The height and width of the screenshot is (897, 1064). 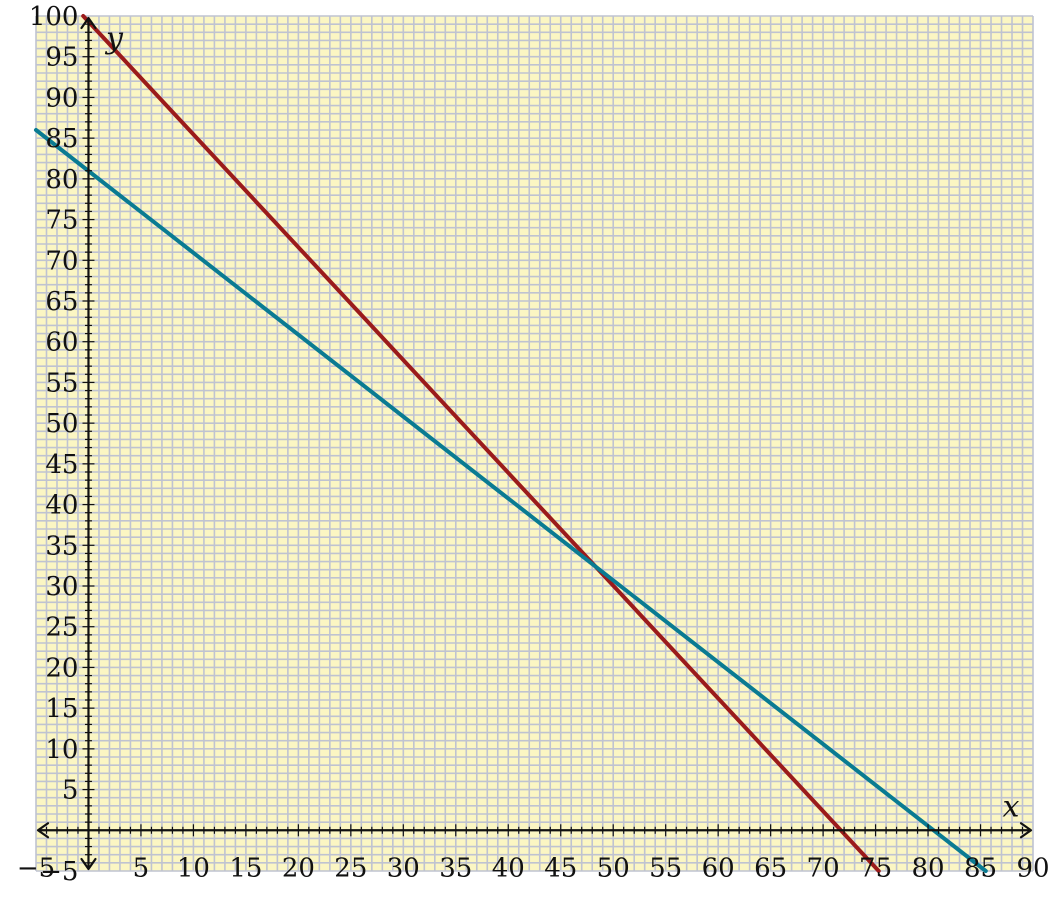 I want to click on x-tick-label: 80, so click(x=928, y=868).